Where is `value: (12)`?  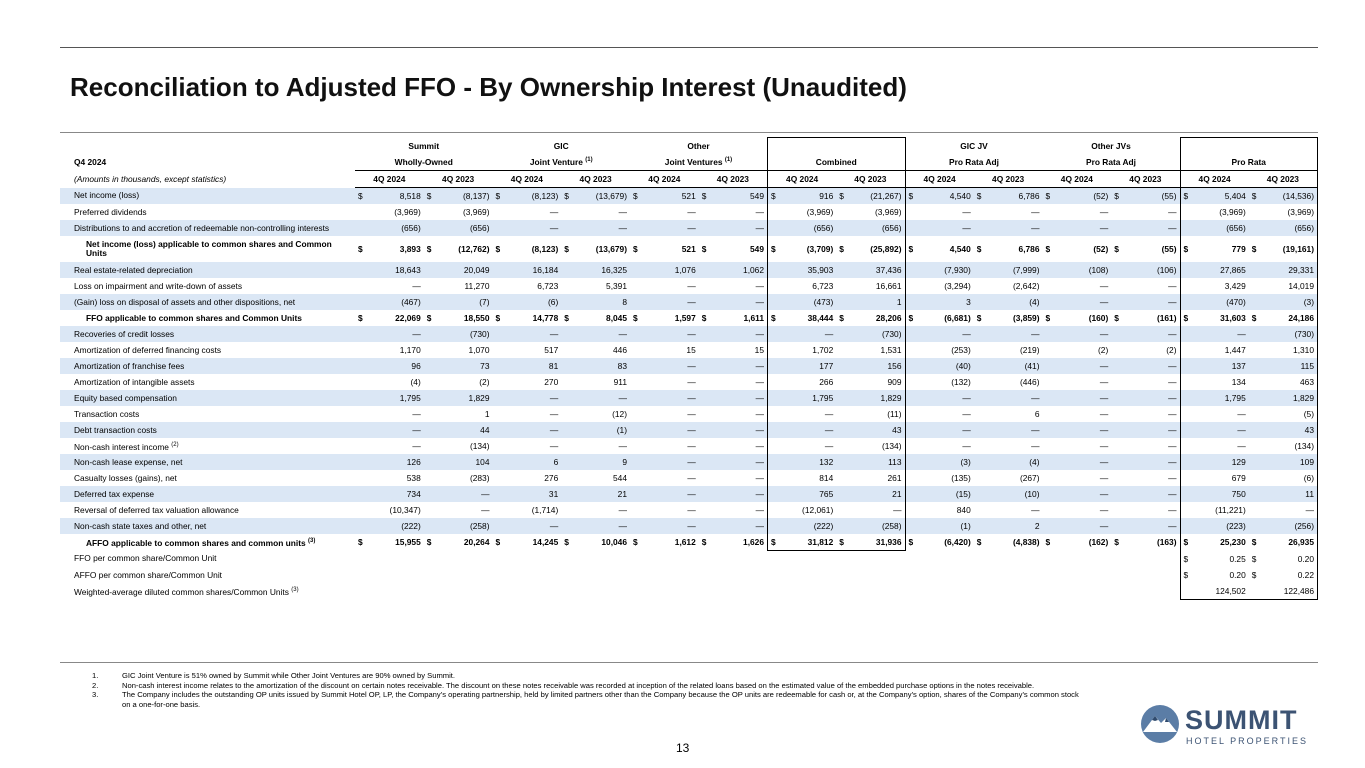 value: (12) is located at coordinates (619, 414).